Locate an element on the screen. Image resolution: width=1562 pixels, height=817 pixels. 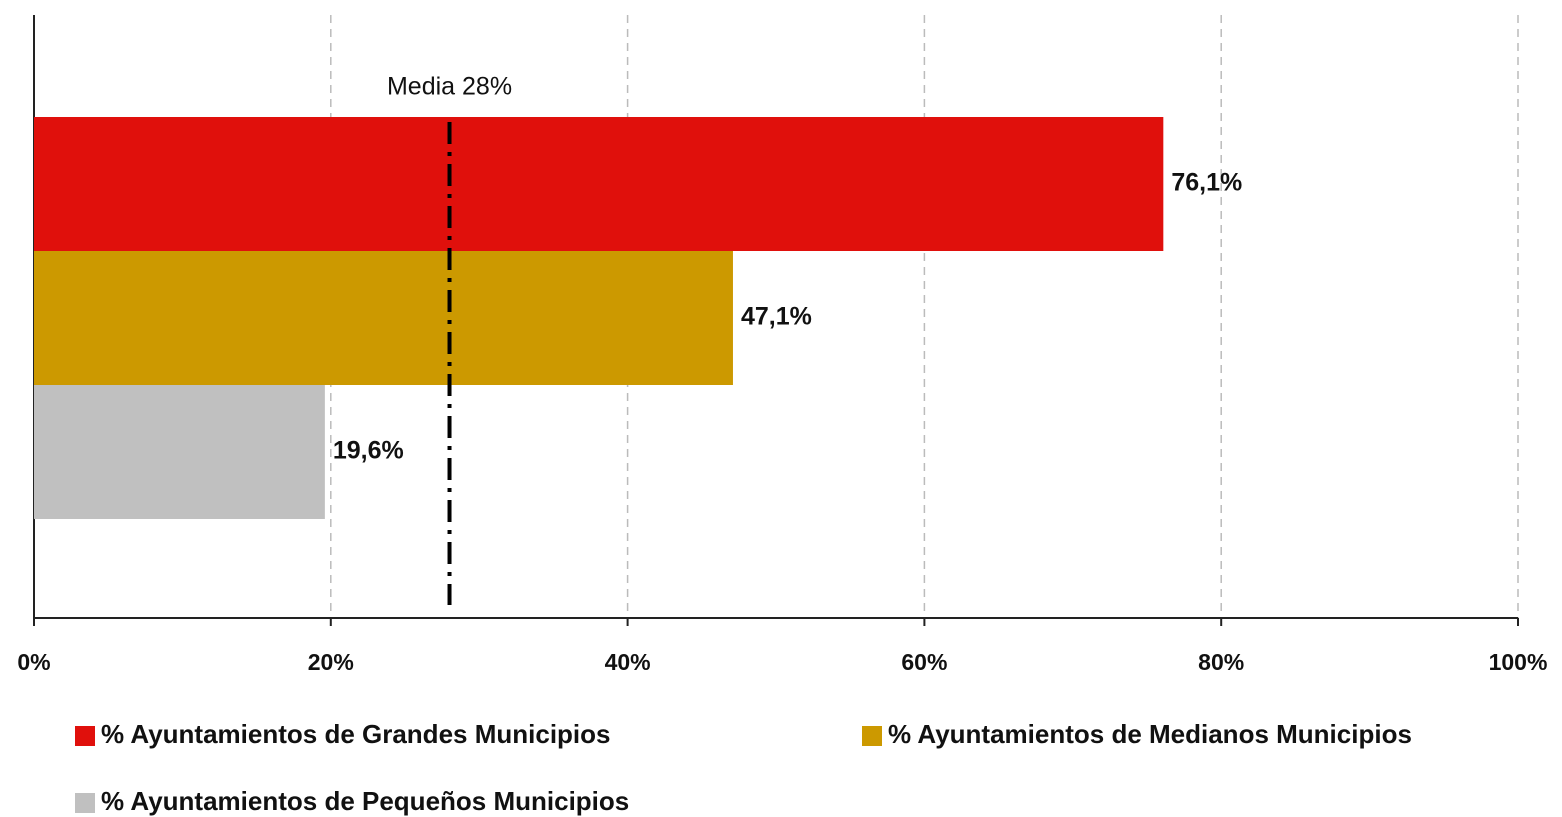
x-tick-label: 80% is located at coordinates (1221, 662).